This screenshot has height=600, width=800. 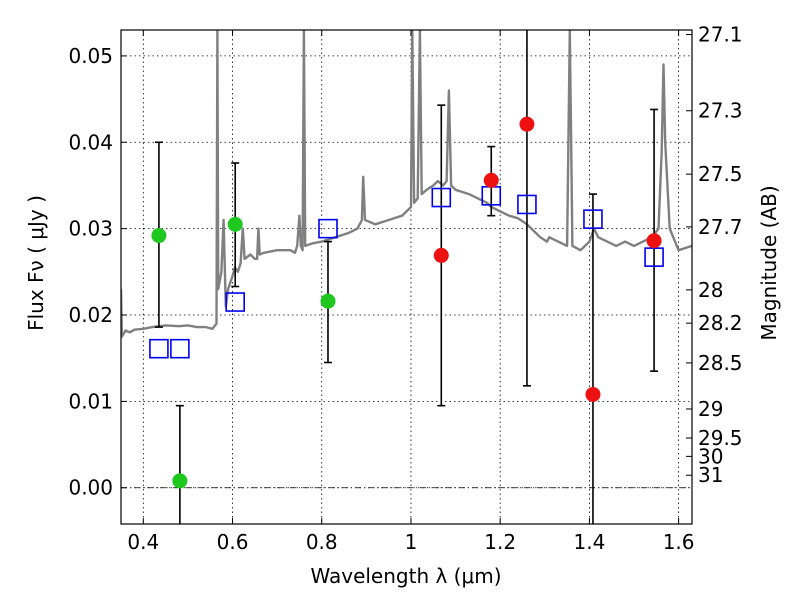 I want to click on y-tick-label: 0.05, so click(x=90, y=56).